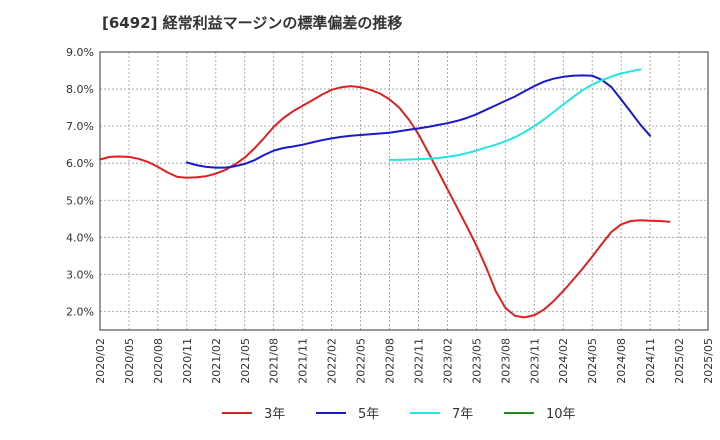  I want to click on x-tick-label: 2023/08, so click(505, 361).